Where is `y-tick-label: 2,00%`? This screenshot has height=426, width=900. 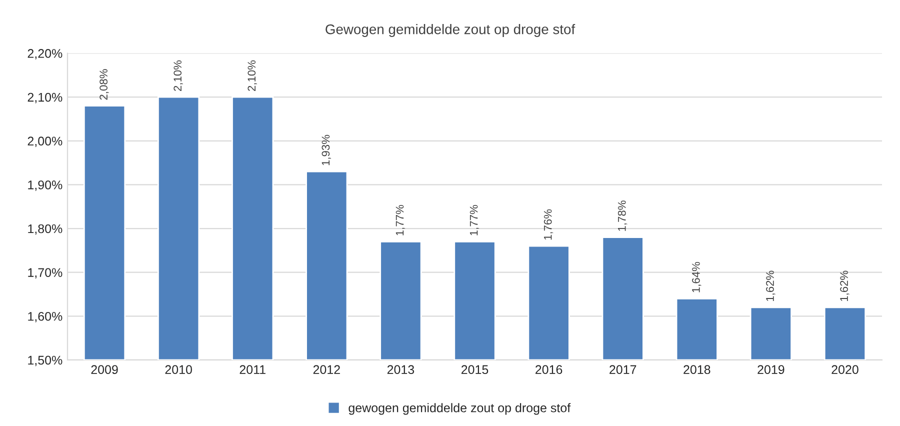
y-tick-label: 2,00% is located at coordinates (45, 142).